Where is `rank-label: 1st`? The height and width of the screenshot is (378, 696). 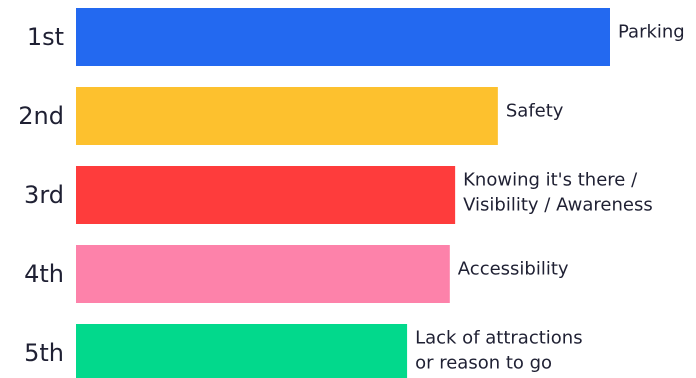
rank-label: 1st is located at coordinates (45, 37).